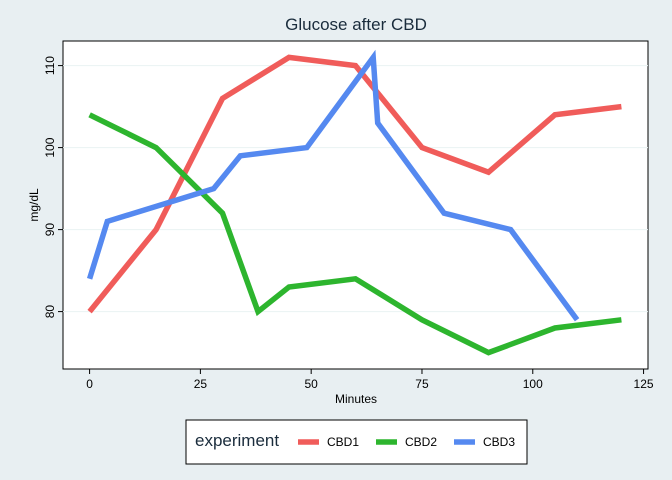 The width and height of the screenshot is (672, 480). I want to click on x-tick-label-125: 125, so click(644, 384).